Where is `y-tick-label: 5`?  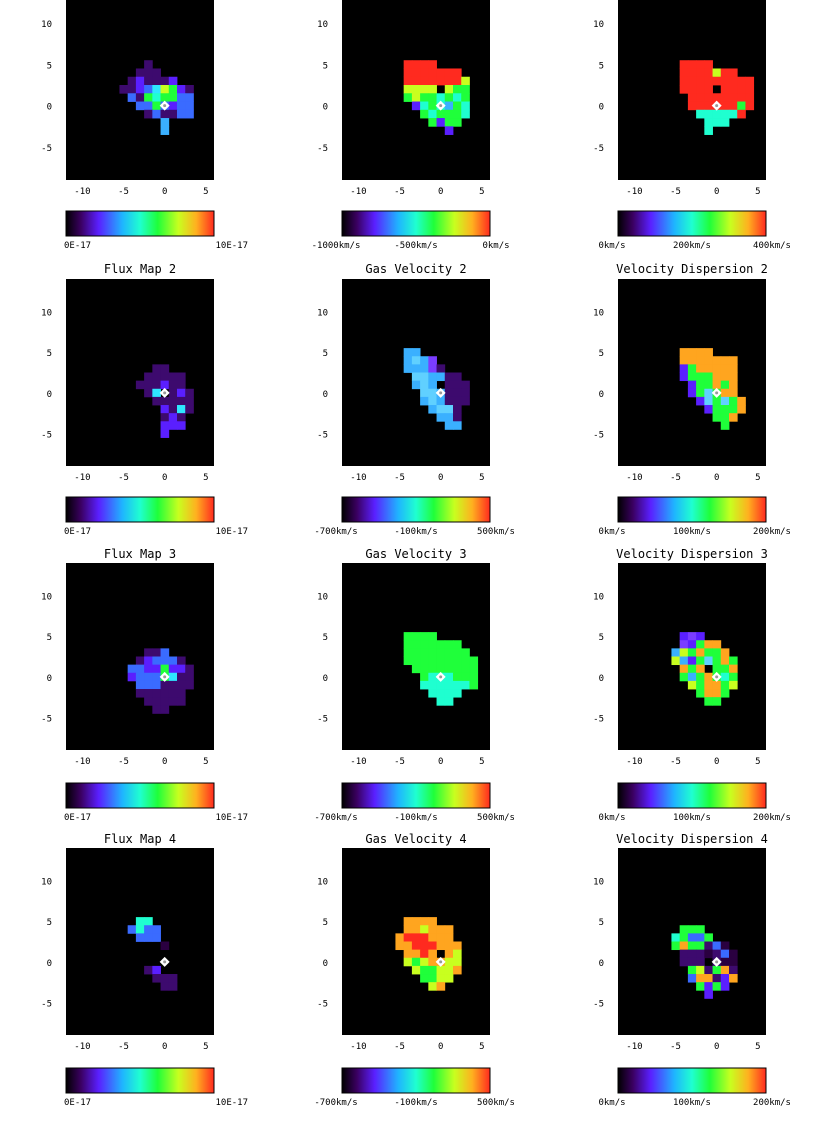 y-tick-label: 5 is located at coordinates (325, 354).